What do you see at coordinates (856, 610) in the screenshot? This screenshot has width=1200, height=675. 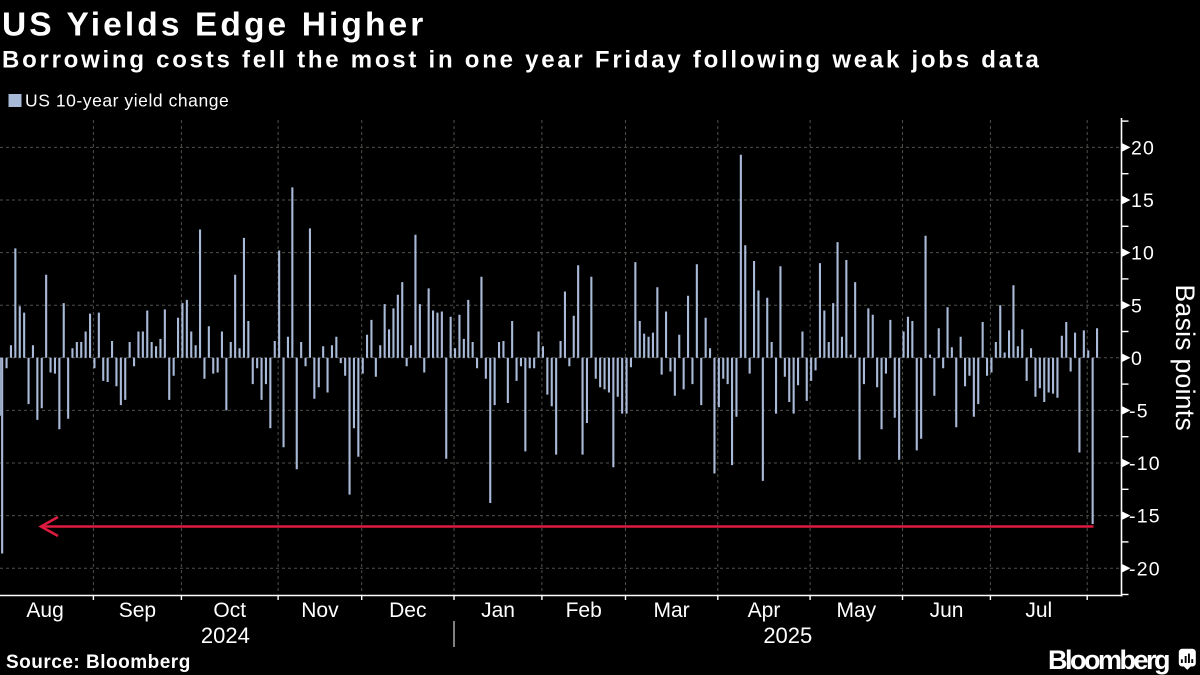 I see `svg-text: May` at bounding box center [856, 610].